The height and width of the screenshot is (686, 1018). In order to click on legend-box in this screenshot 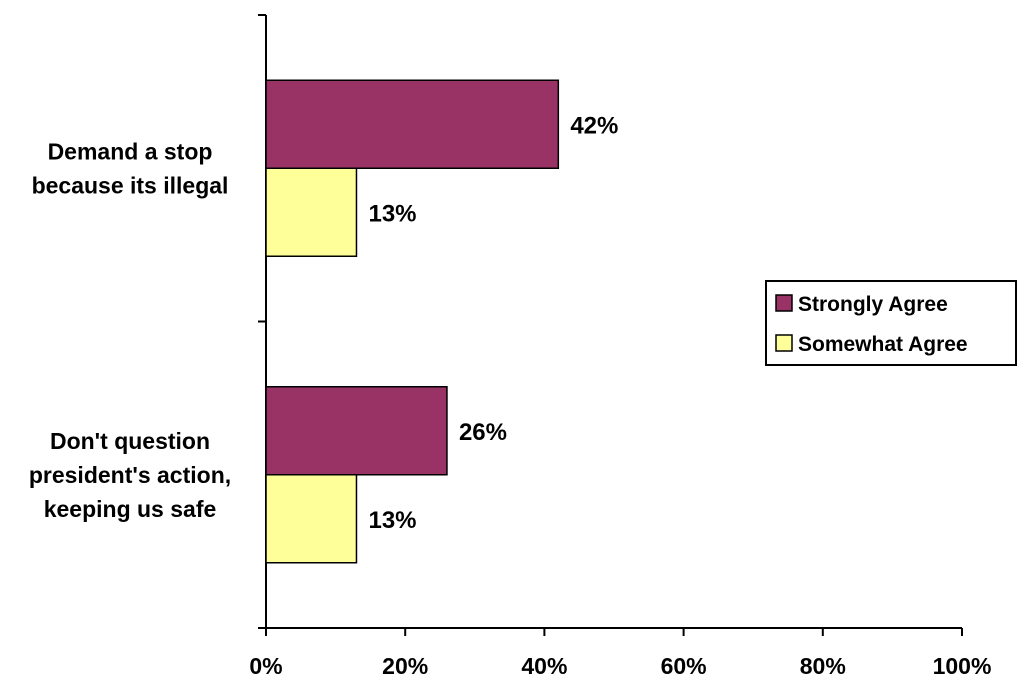, I will do `click(891, 323)`.